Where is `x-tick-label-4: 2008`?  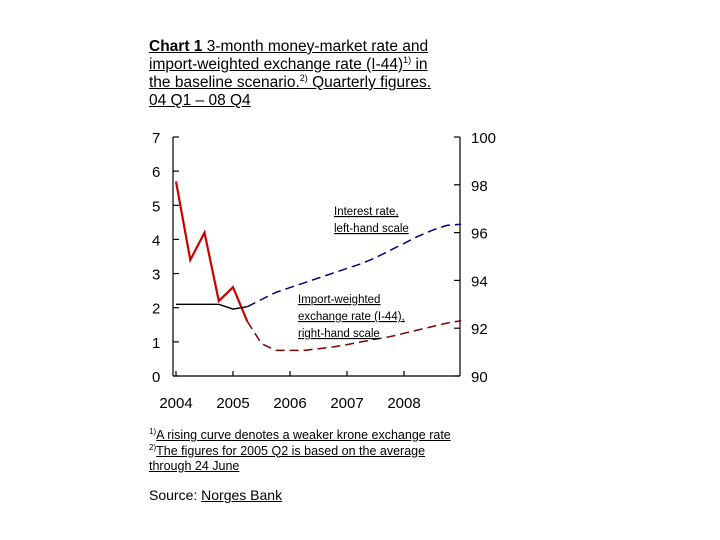
x-tick-label-4: 2008 is located at coordinates (403, 403).